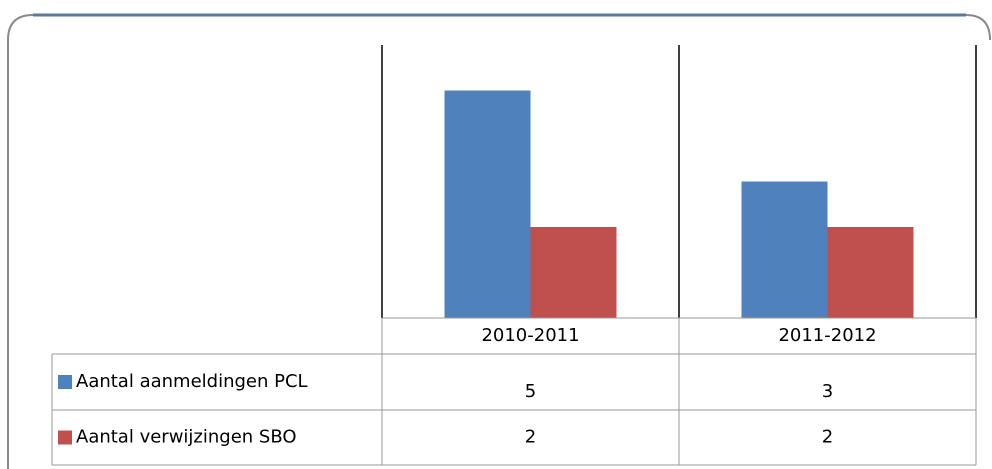 The height and width of the screenshot is (469, 992). Describe the element at coordinates (827, 391) in the screenshot. I see `table-value: 3` at that location.